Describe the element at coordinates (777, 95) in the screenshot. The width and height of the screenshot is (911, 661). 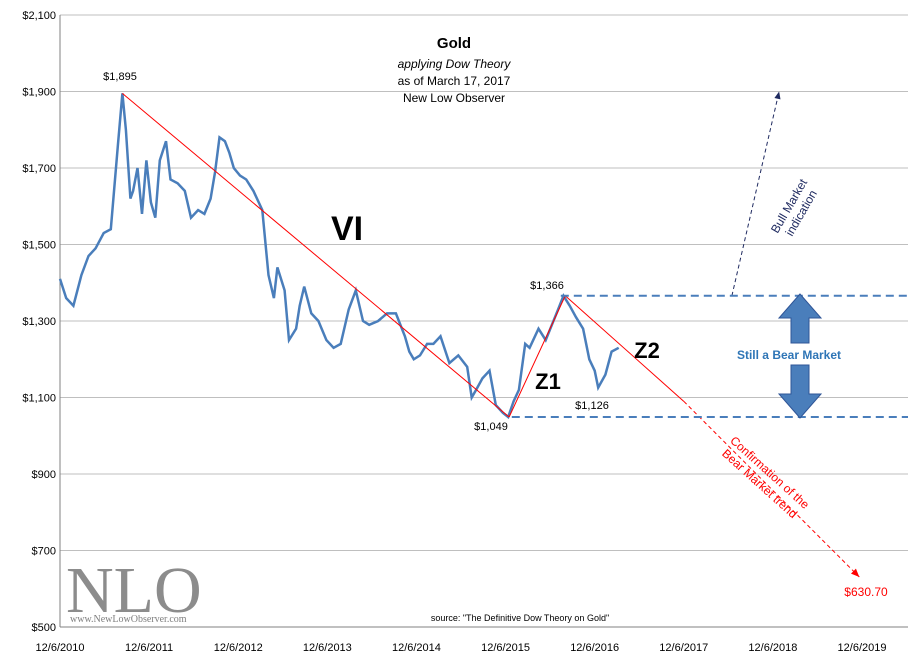
I see `bull-indication-arrowhead` at that location.